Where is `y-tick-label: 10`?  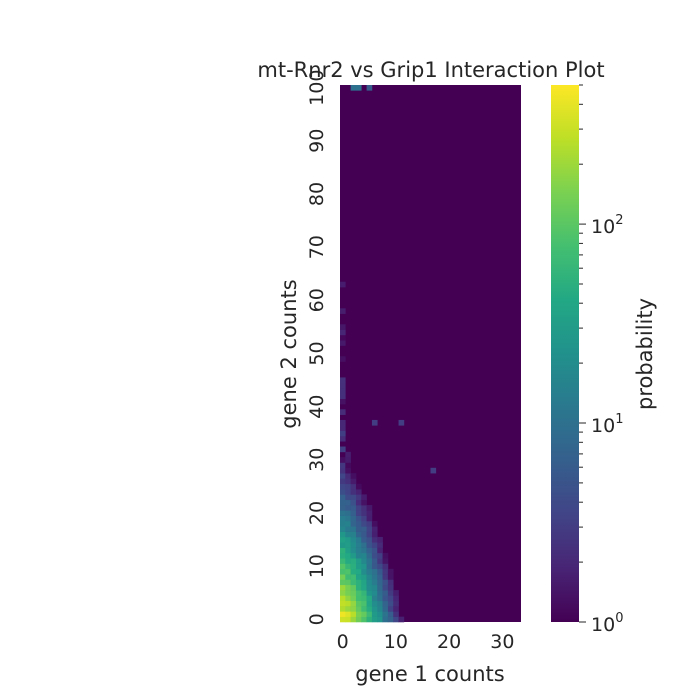
y-tick-label: 10 is located at coordinates (317, 566).